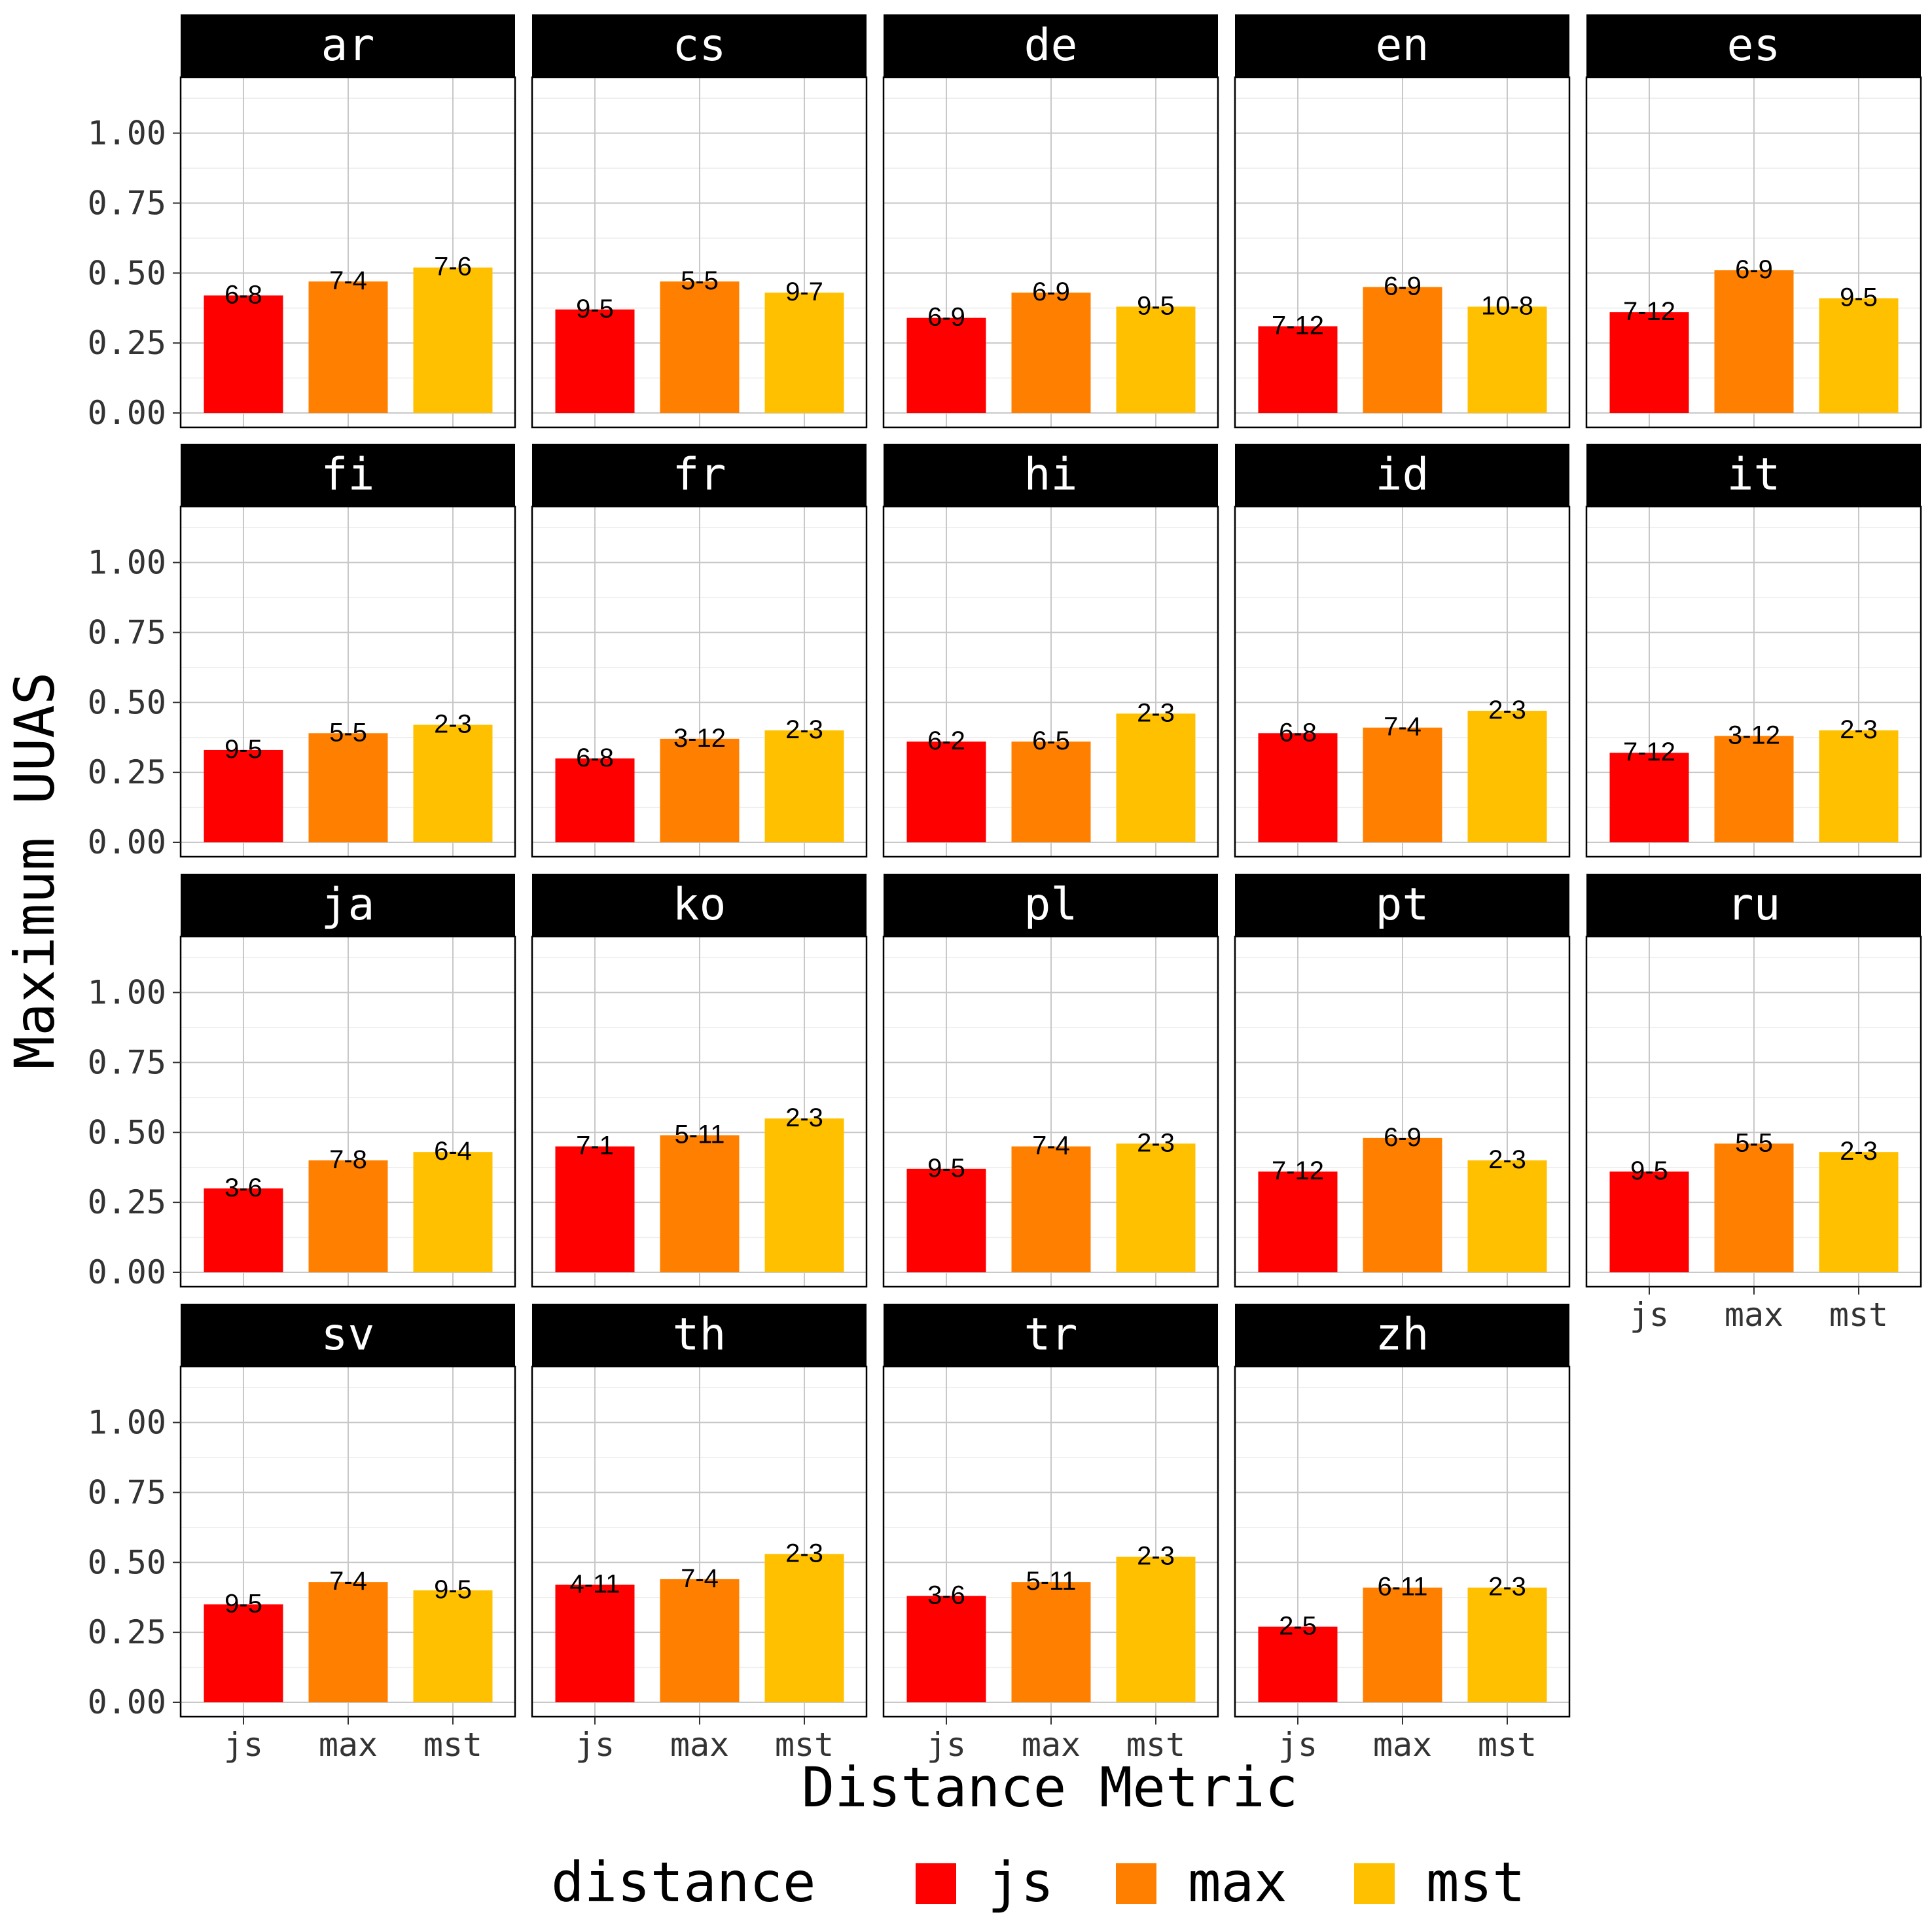  What do you see at coordinates (1754, 475) in the screenshot?
I see `strip-label: it` at bounding box center [1754, 475].